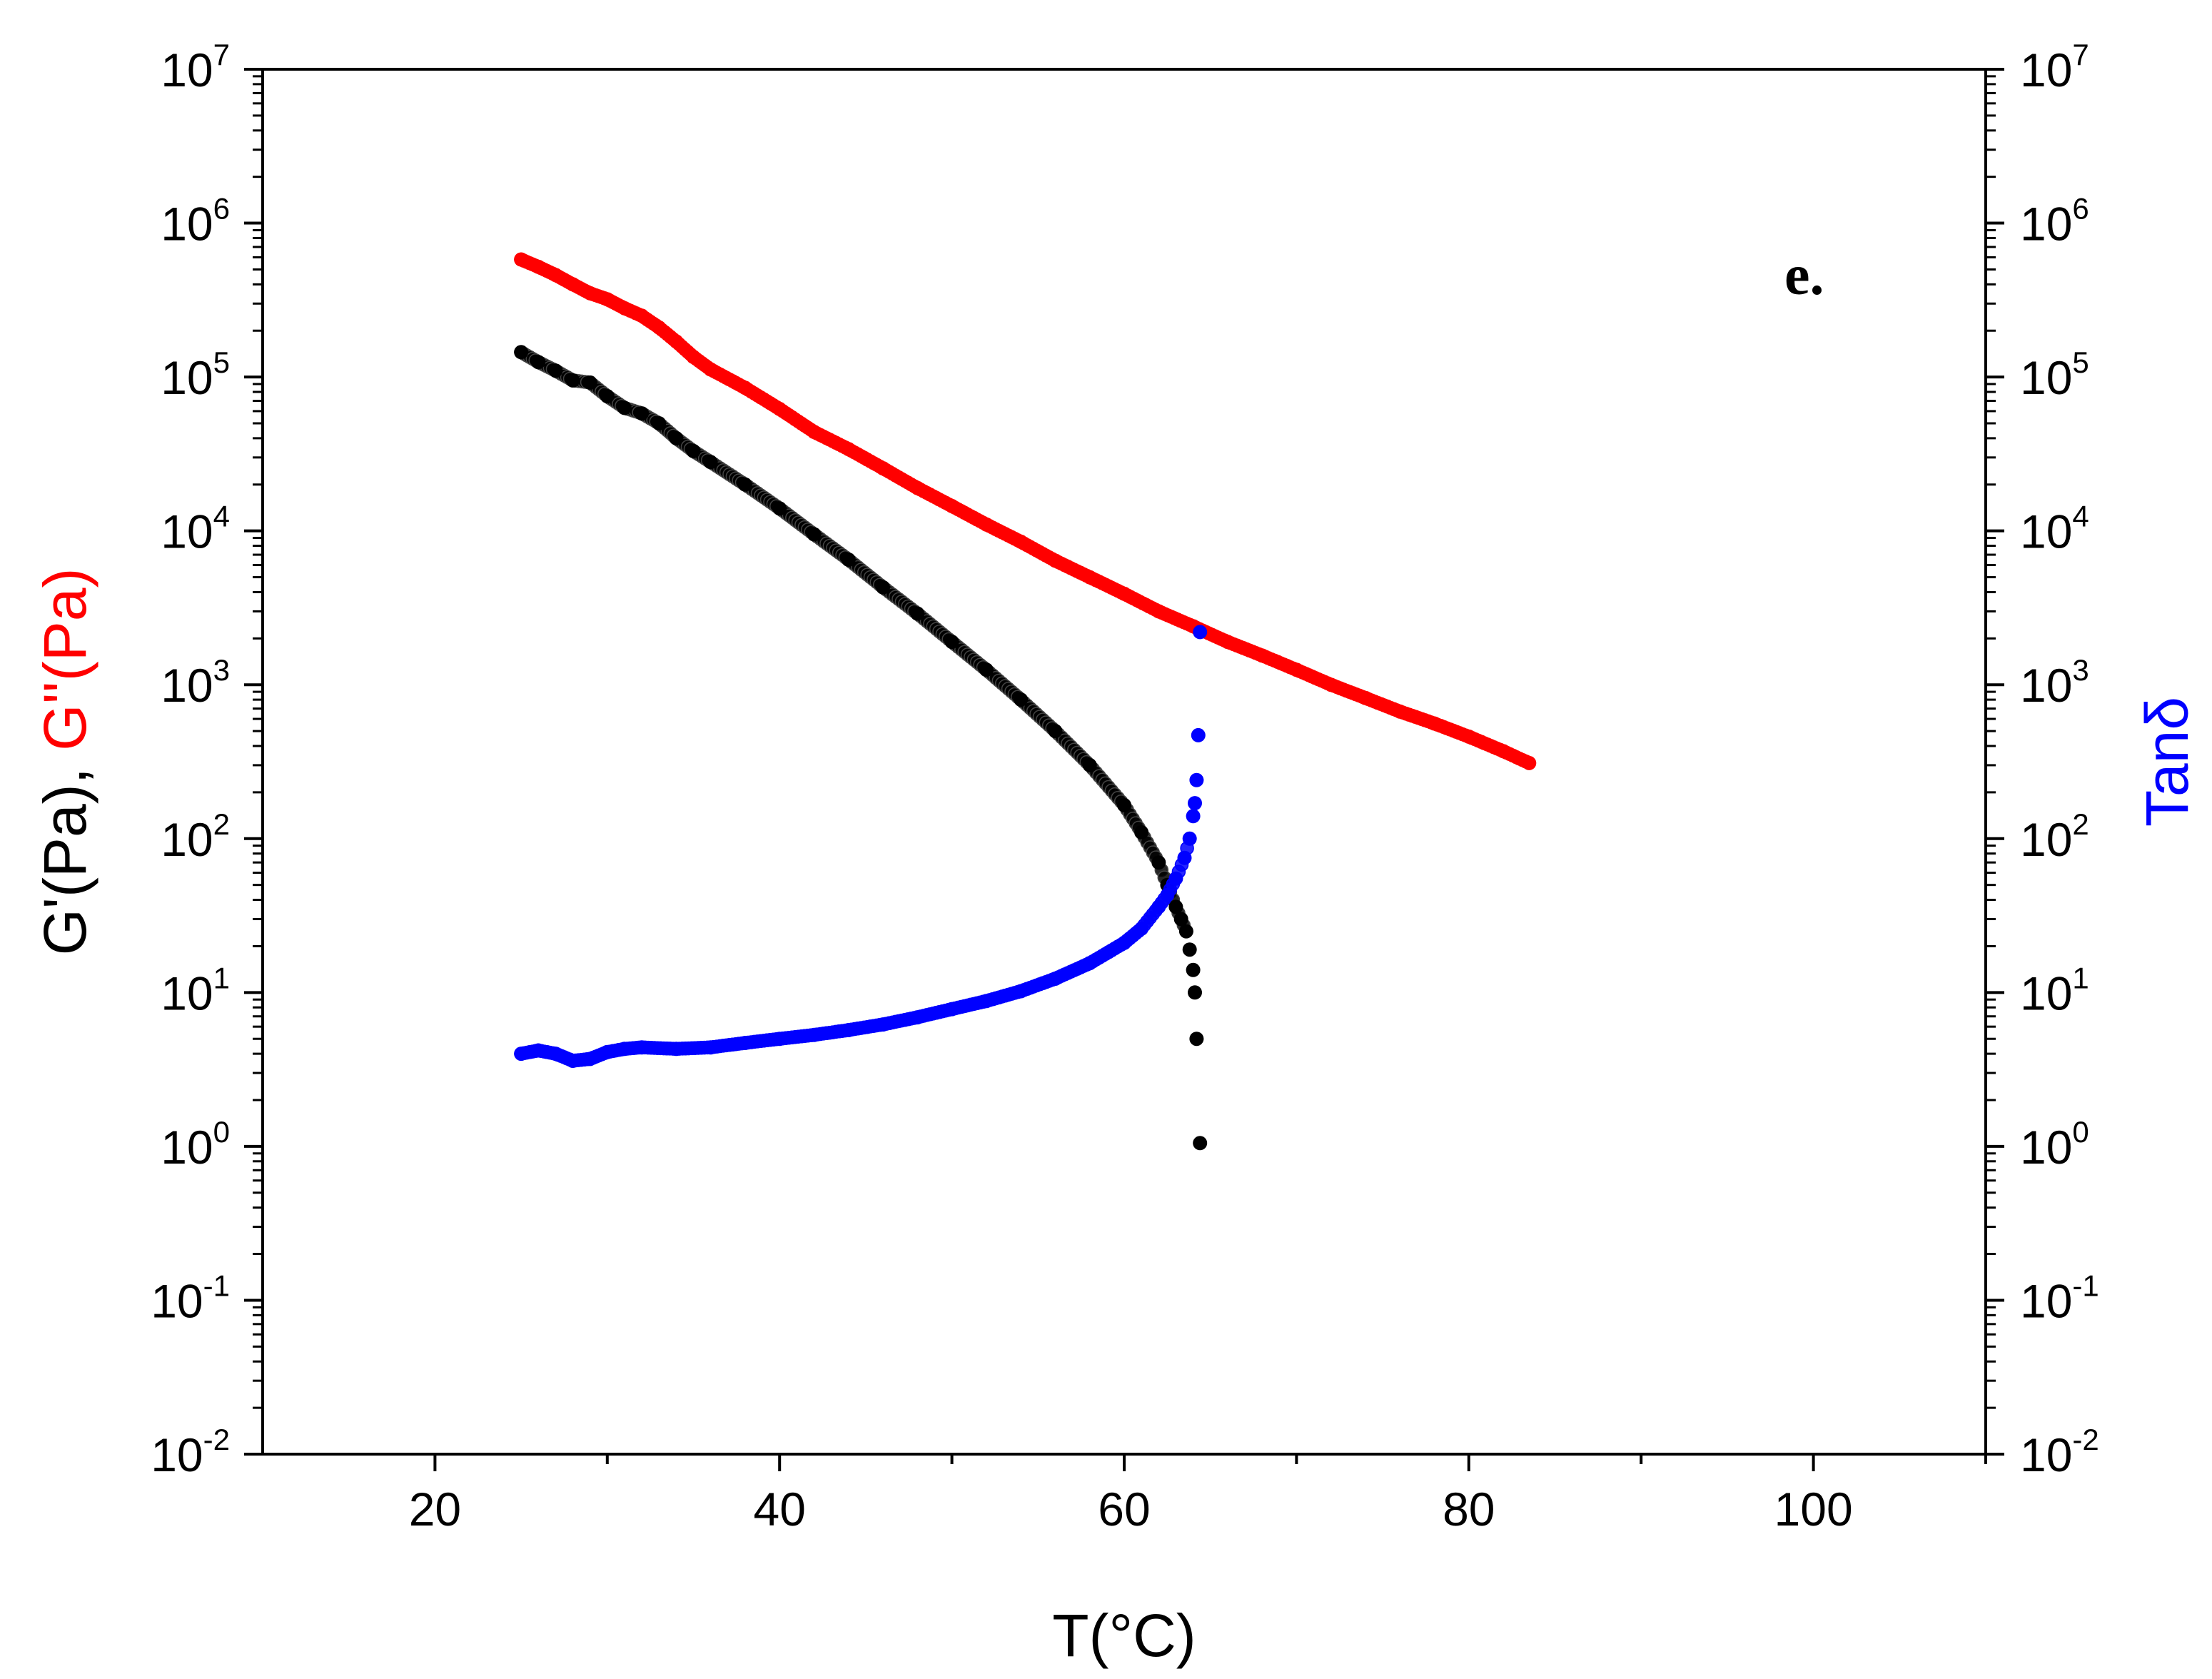 This screenshot has width=2212, height=1679. I want to click on series-g-double-prime, so click(1025, 511).